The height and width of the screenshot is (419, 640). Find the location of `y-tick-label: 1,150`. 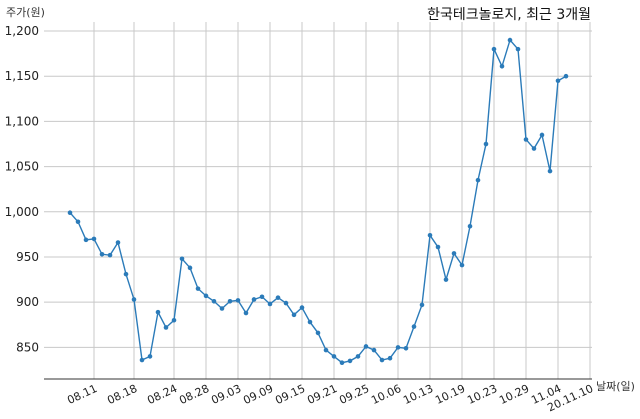

y-tick-label: 1,150 is located at coordinates (22, 76).